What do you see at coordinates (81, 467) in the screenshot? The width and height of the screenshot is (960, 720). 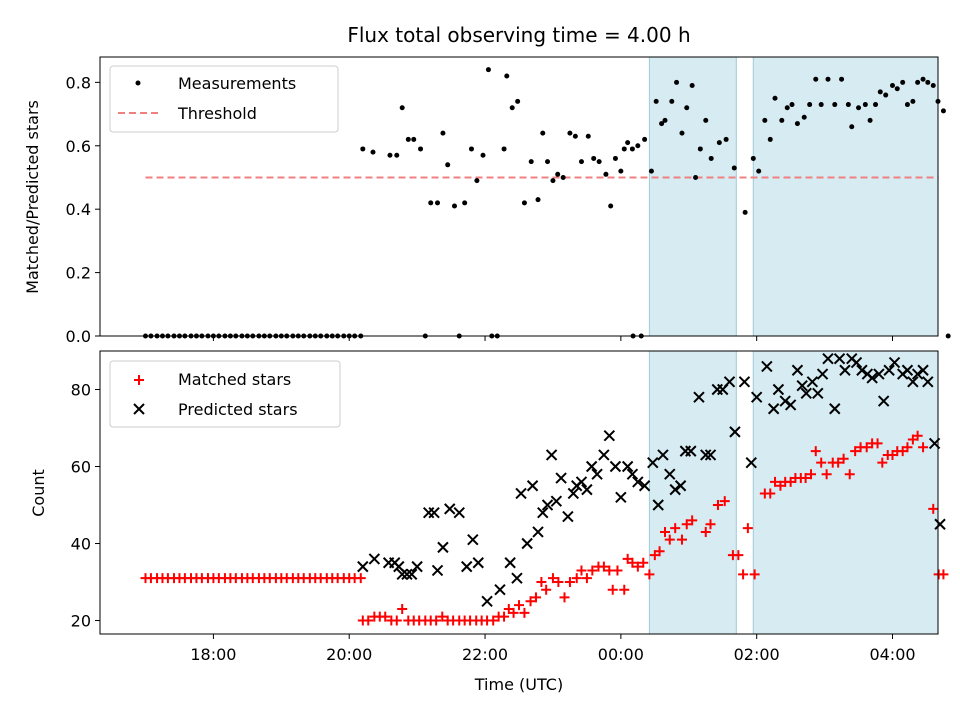 I see `bottom-ytick-label-2: 60` at bounding box center [81, 467].